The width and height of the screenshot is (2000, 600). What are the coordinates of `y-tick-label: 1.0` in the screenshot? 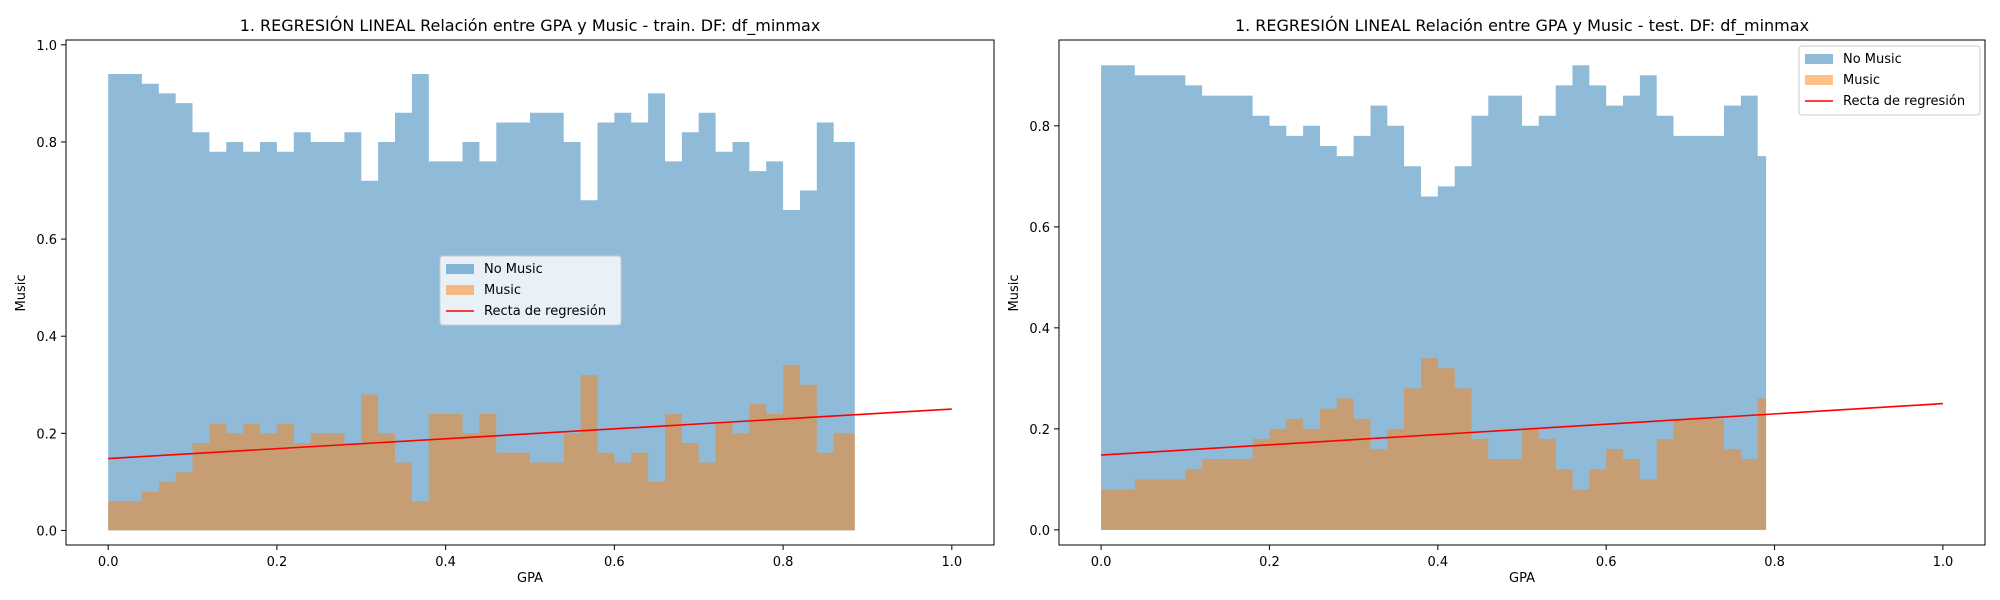 It's located at (46, 46).